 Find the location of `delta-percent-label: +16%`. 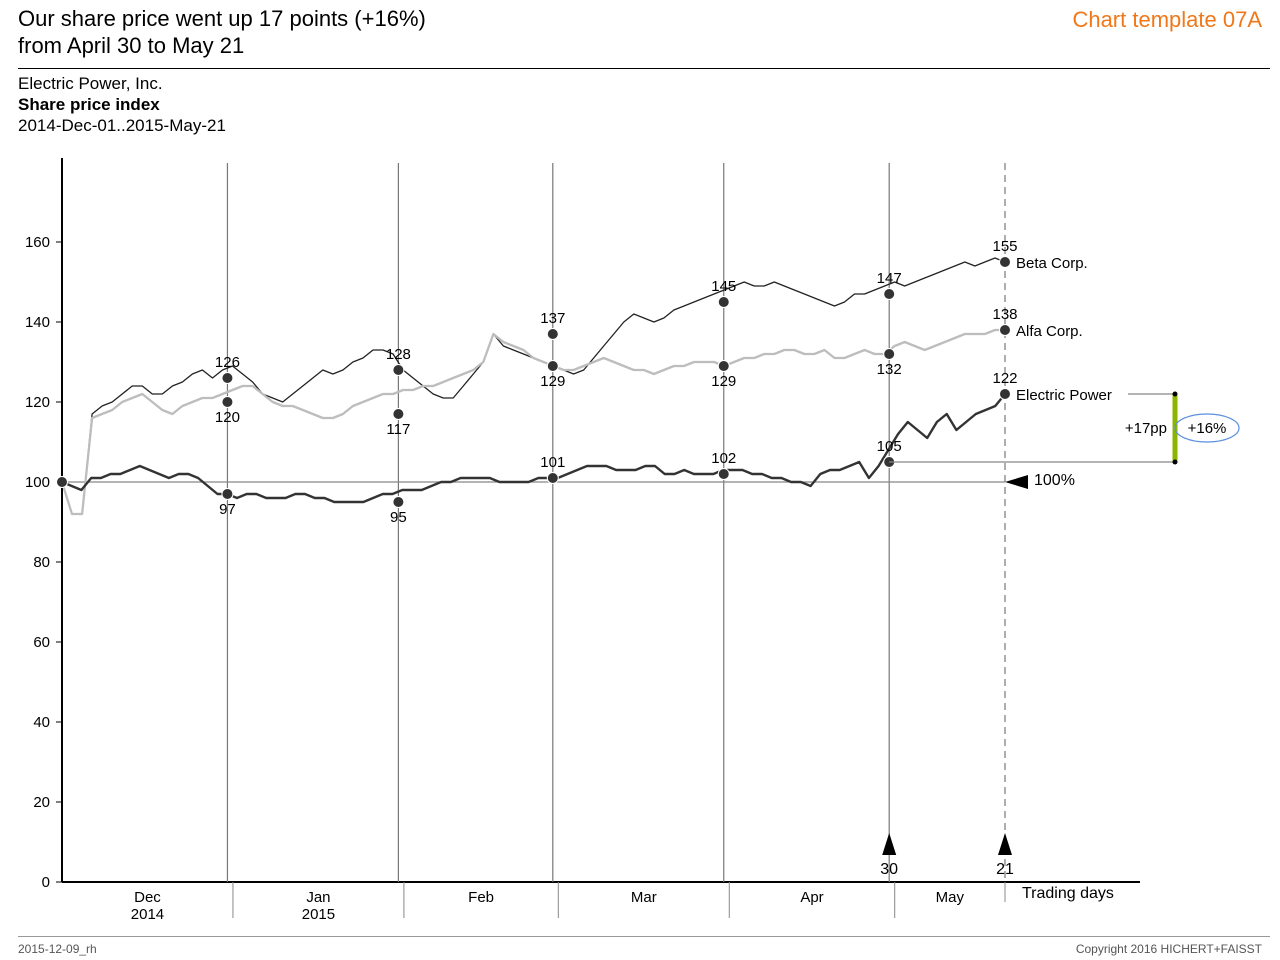

delta-percent-label: +16% is located at coordinates (1207, 428).